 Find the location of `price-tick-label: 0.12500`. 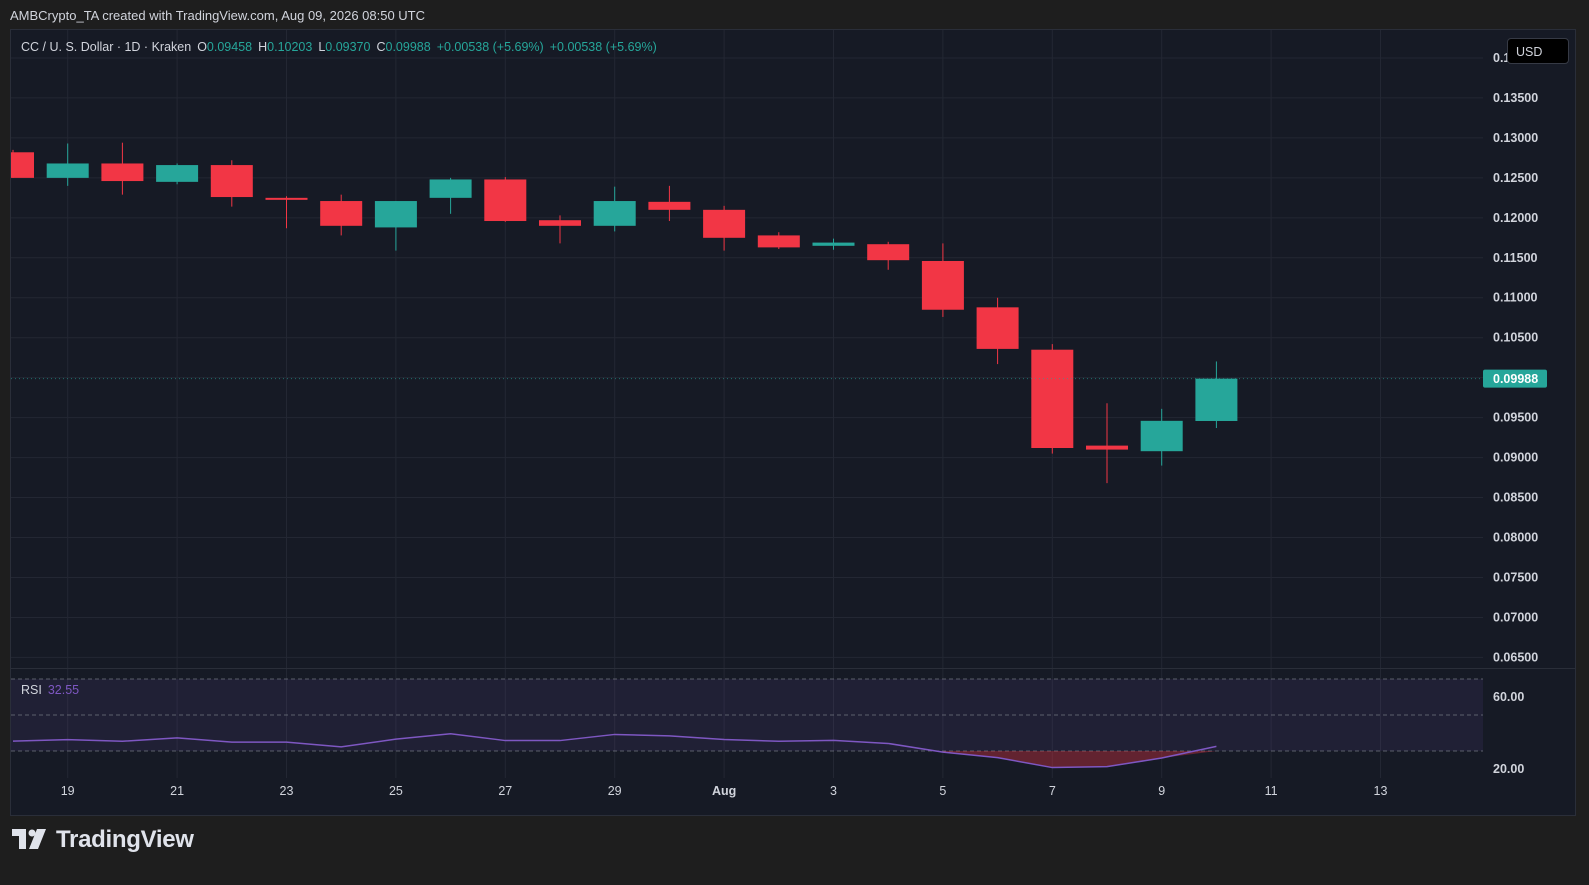

price-tick-label: 0.12500 is located at coordinates (1515, 178).